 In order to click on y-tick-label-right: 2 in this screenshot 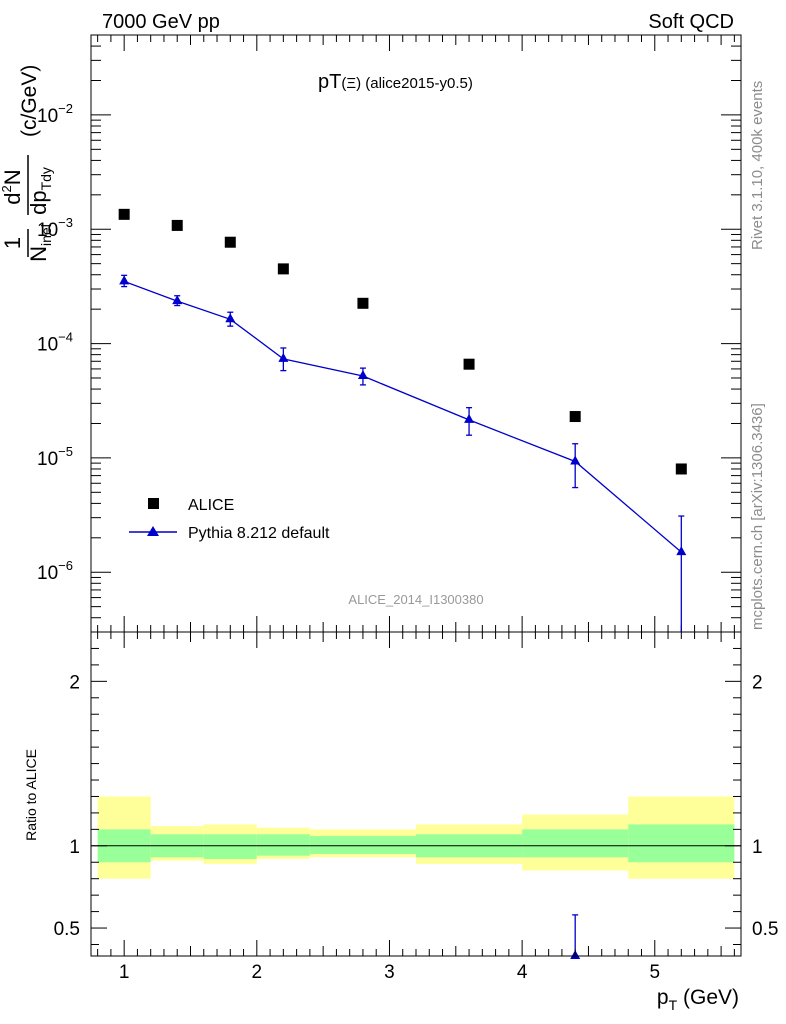, I will do `click(757, 682)`.